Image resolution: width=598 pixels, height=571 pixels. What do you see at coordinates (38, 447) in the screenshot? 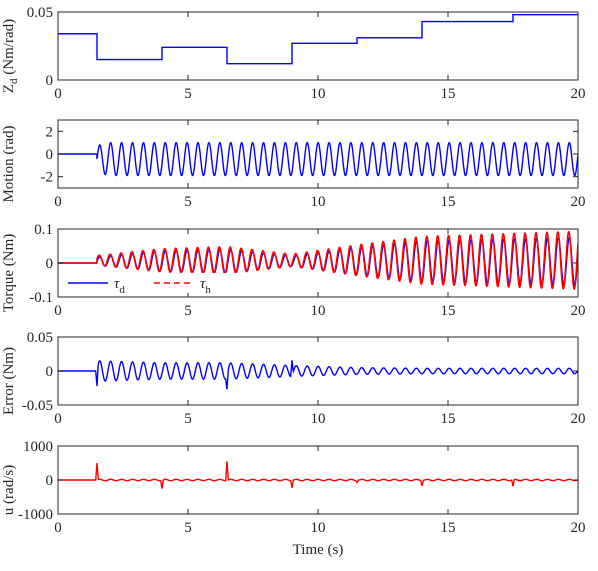
I see `y-tick-label: 1000` at bounding box center [38, 447].